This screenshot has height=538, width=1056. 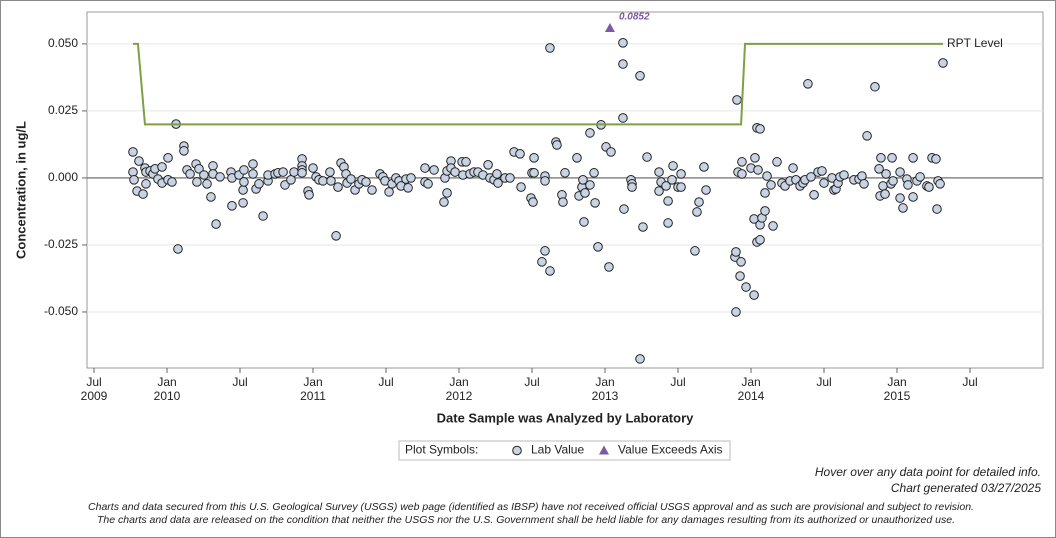 What do you see at coordinates (94, 396) in the screenshot?
I see `x-tick-year: 2009` at bounding box center [94, 396].